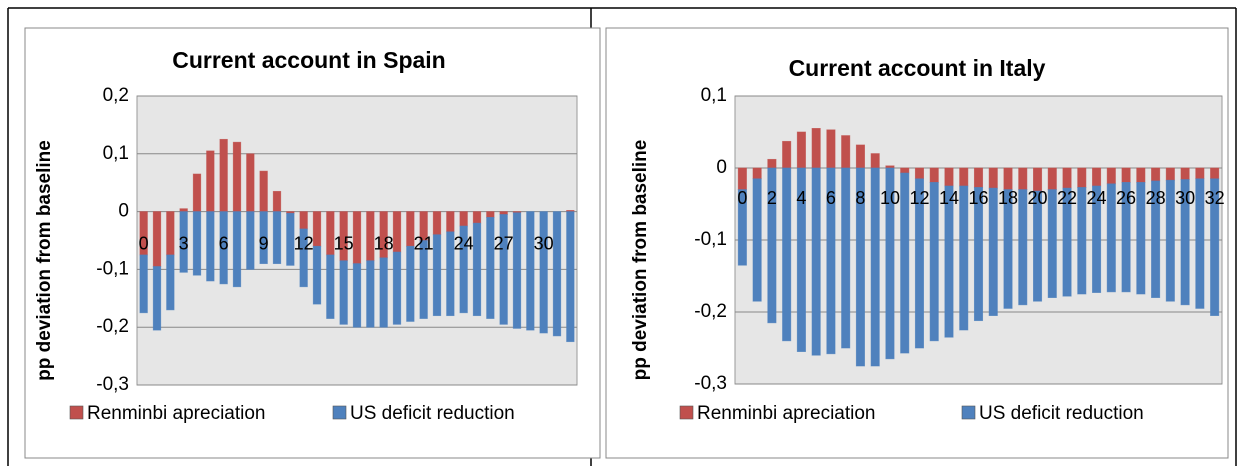  Describe the element at coordinates (308, 60) in the screenshot. I see `chart-title: Current account in Spain` at that location.